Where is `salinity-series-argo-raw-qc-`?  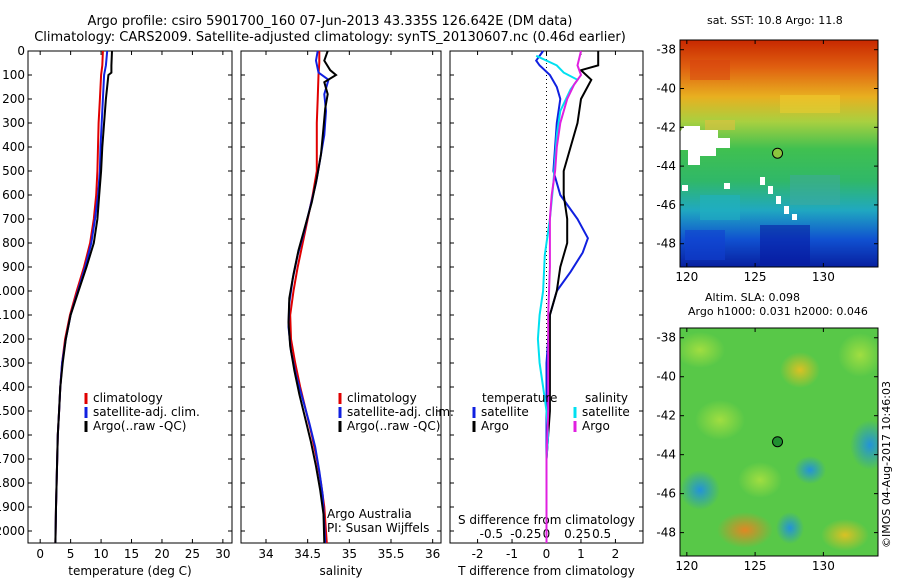
salinity-series-argo-raw-qc- is located at coordinates (312, 297).